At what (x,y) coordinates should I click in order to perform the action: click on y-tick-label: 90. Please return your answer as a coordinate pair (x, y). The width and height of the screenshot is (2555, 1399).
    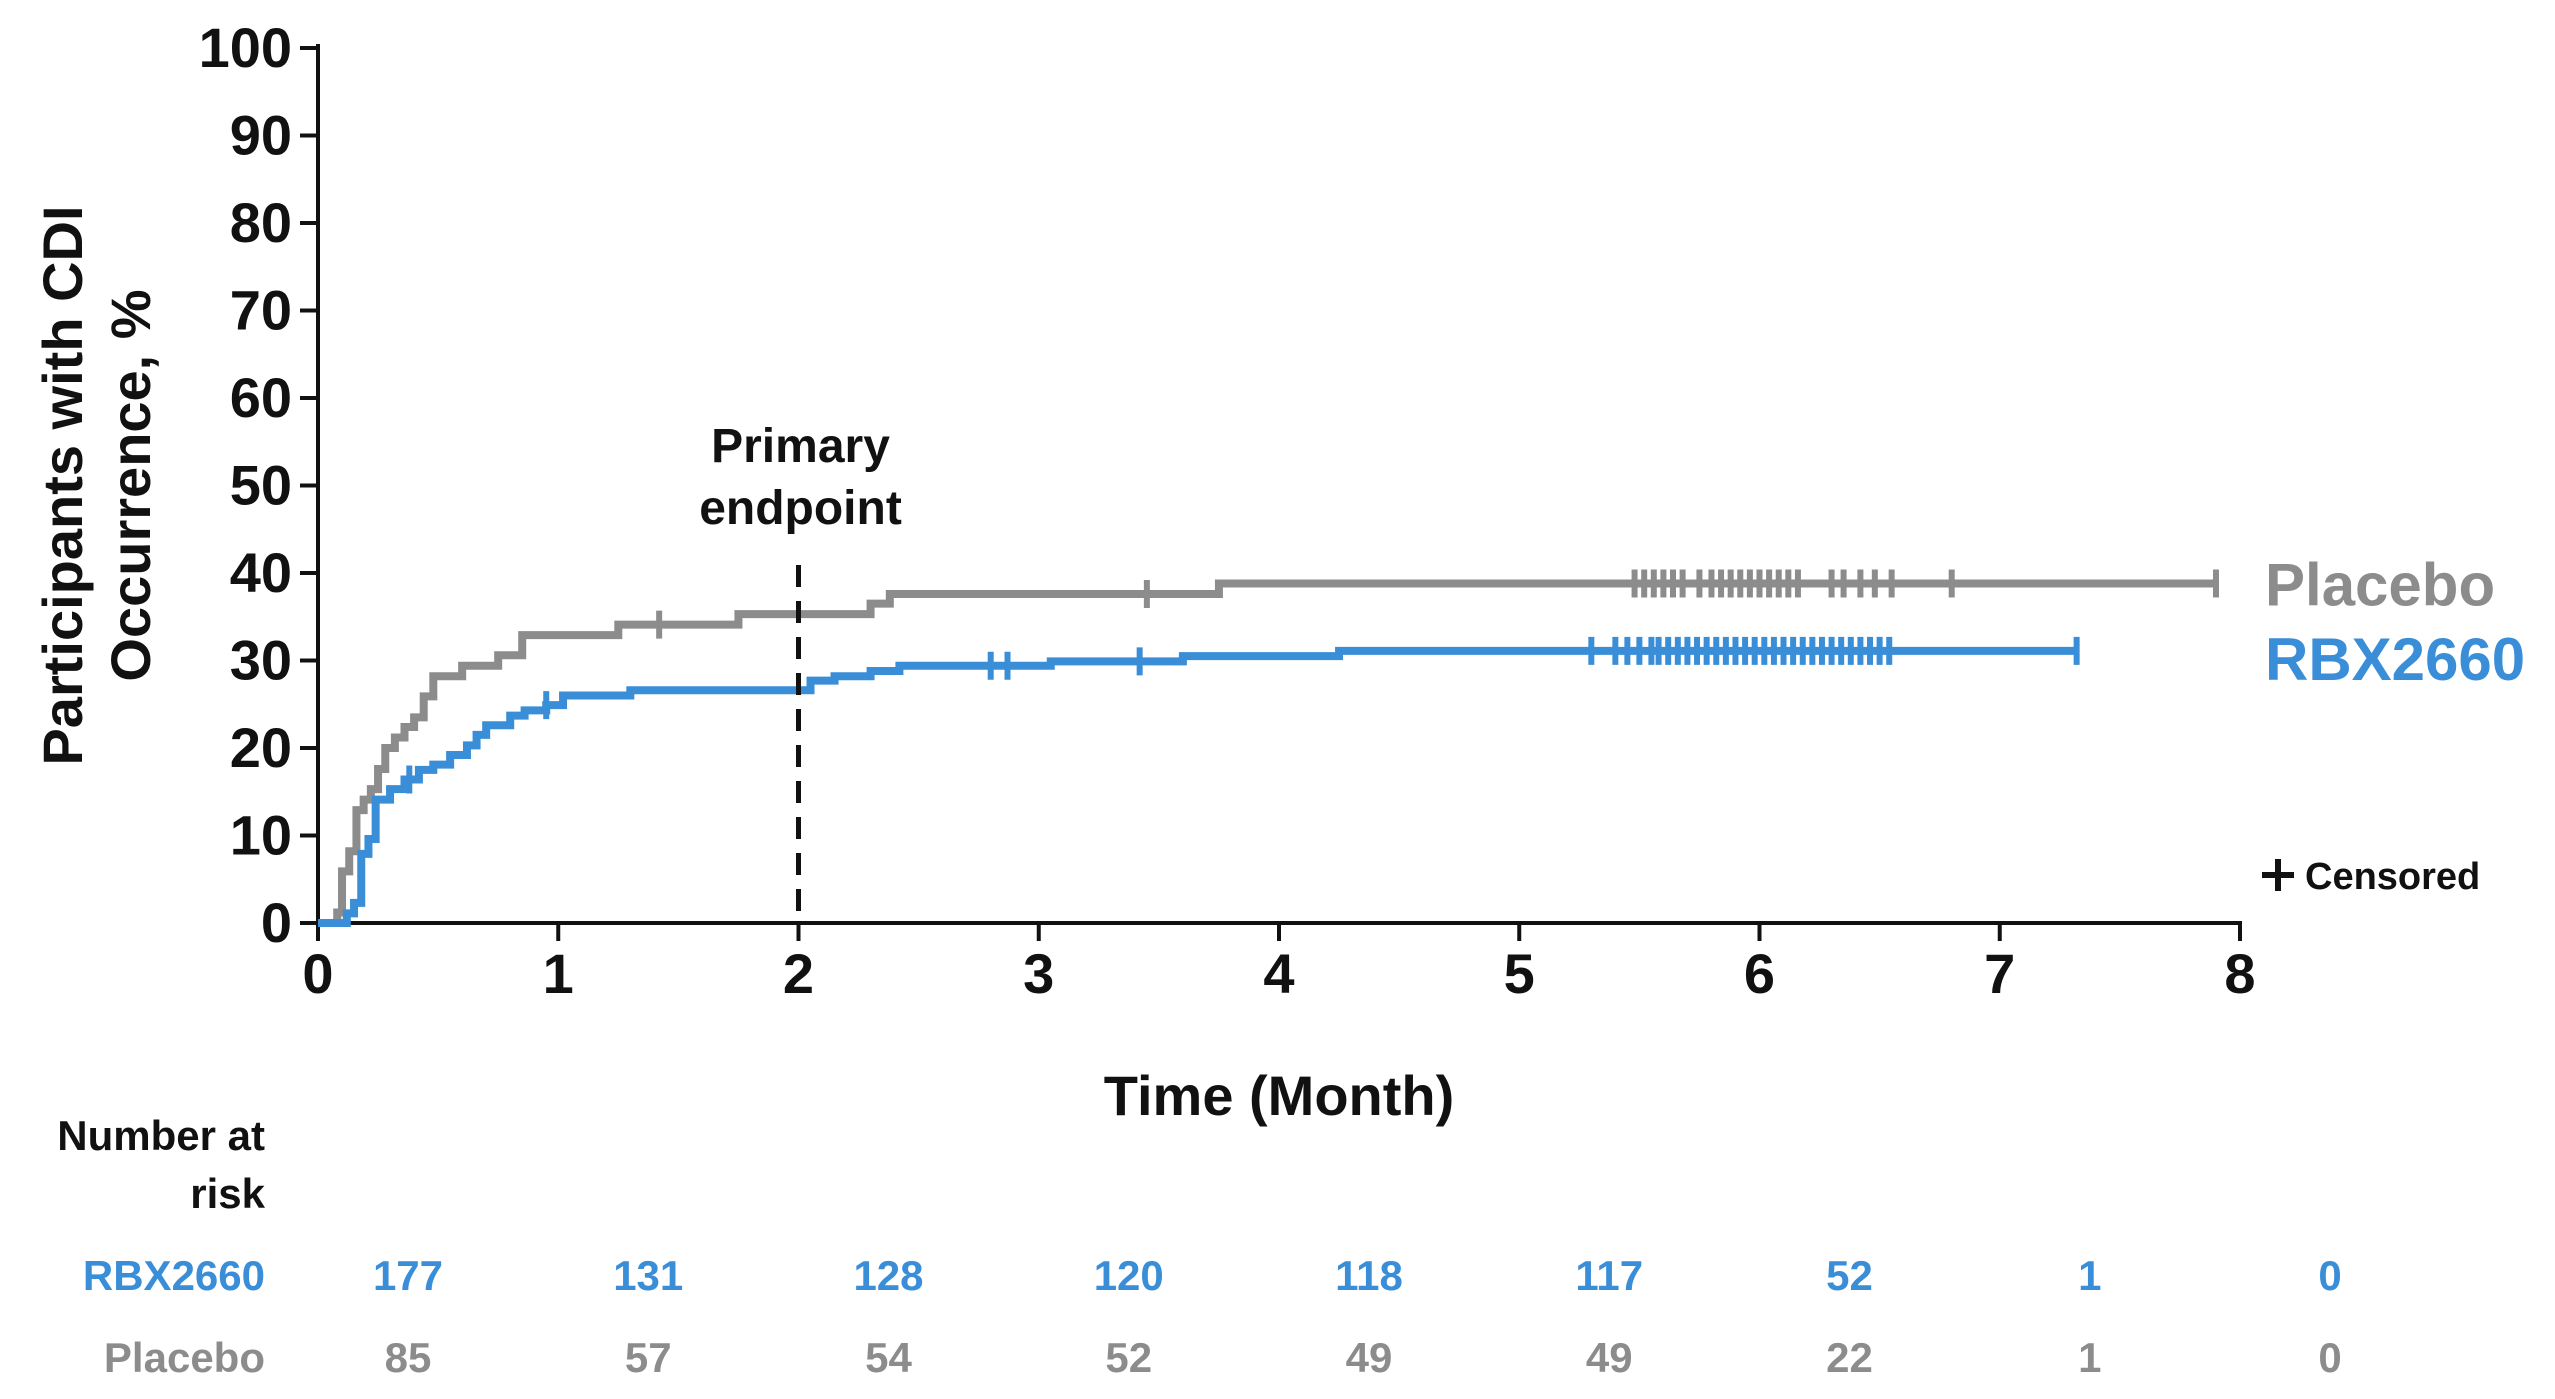
    Looking at the image, I should click on (261, 135).